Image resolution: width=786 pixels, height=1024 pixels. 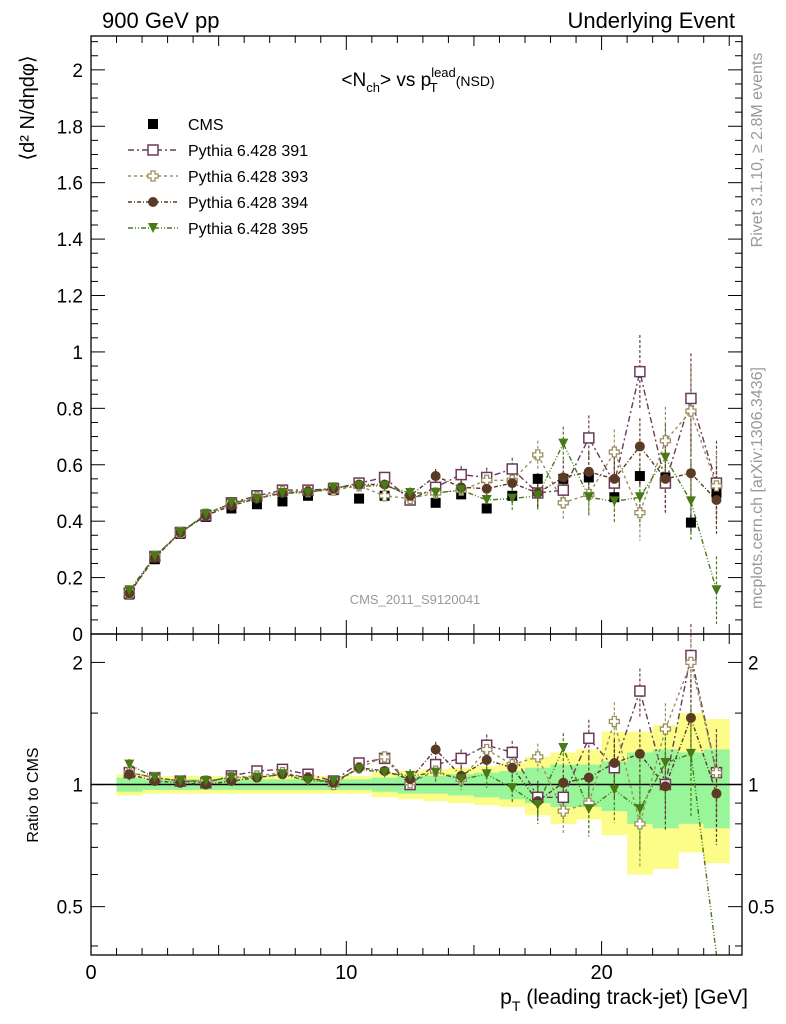 What do you see at coordinates (70, 579) in the screenshot?
I see `main-y-tick-label: 0.2` at bounding box center [70, 579].